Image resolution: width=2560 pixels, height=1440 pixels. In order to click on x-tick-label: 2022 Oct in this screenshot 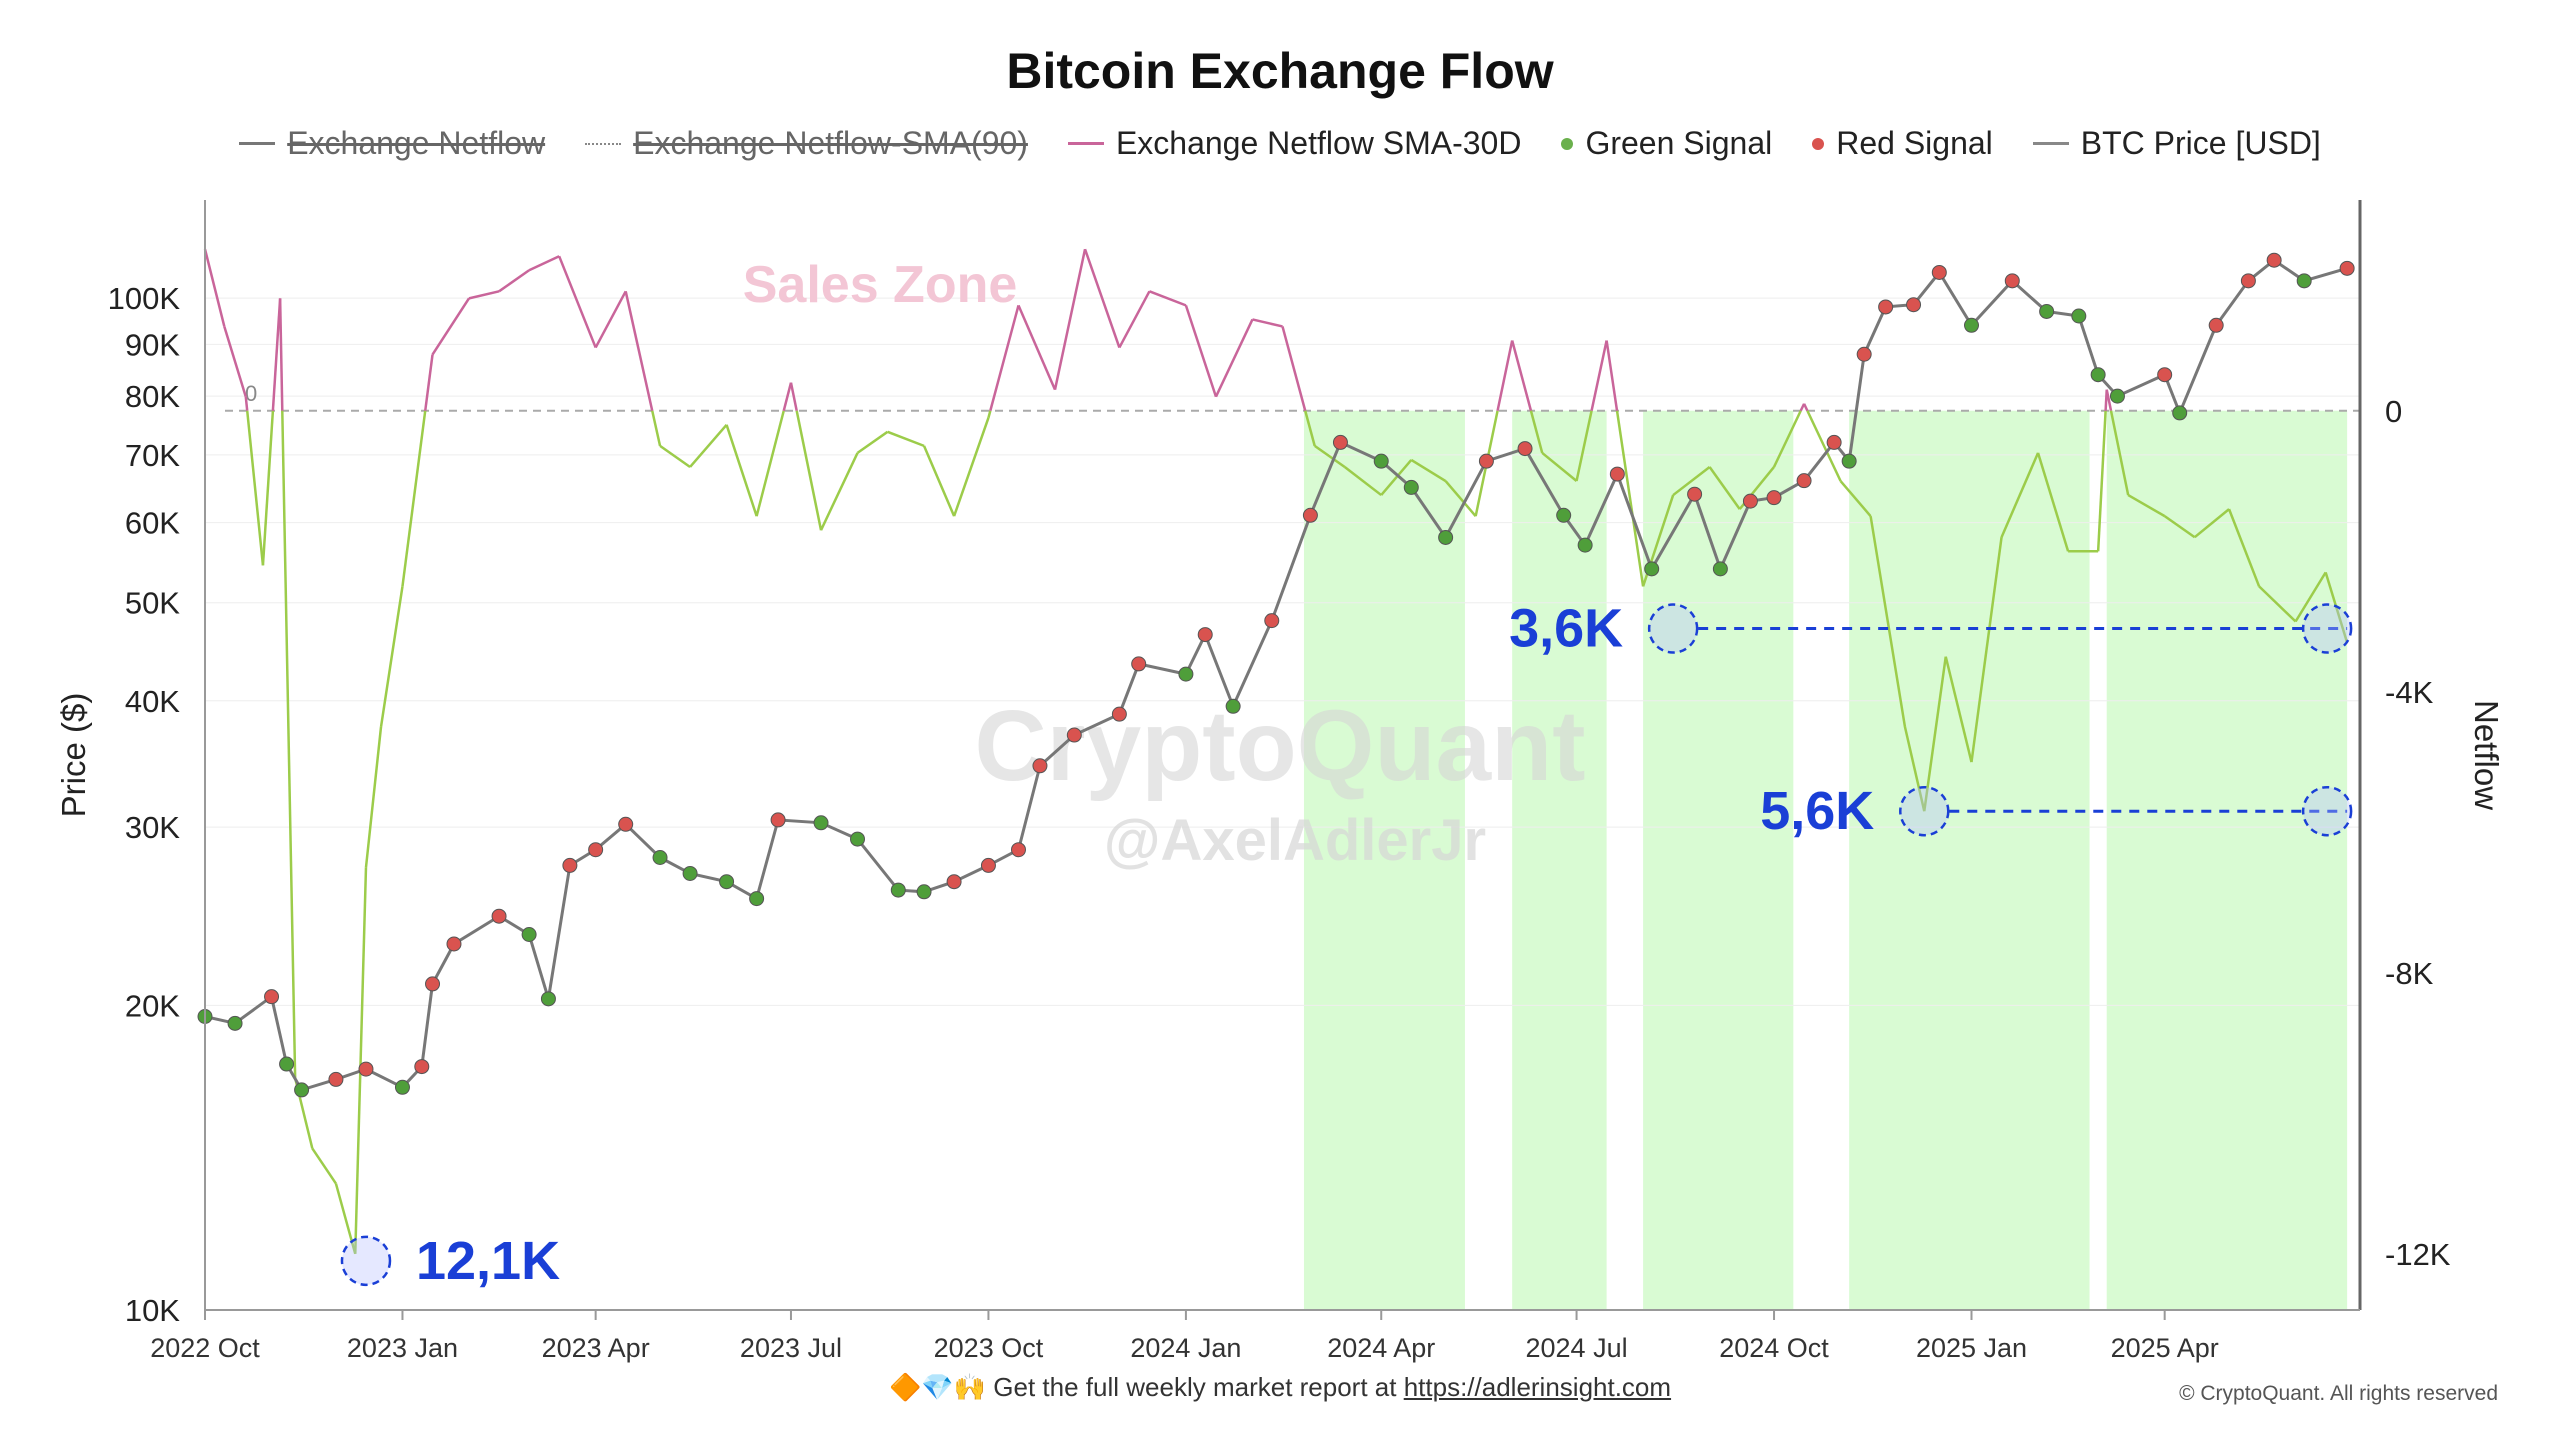, I will do `click(205, 1348)`.